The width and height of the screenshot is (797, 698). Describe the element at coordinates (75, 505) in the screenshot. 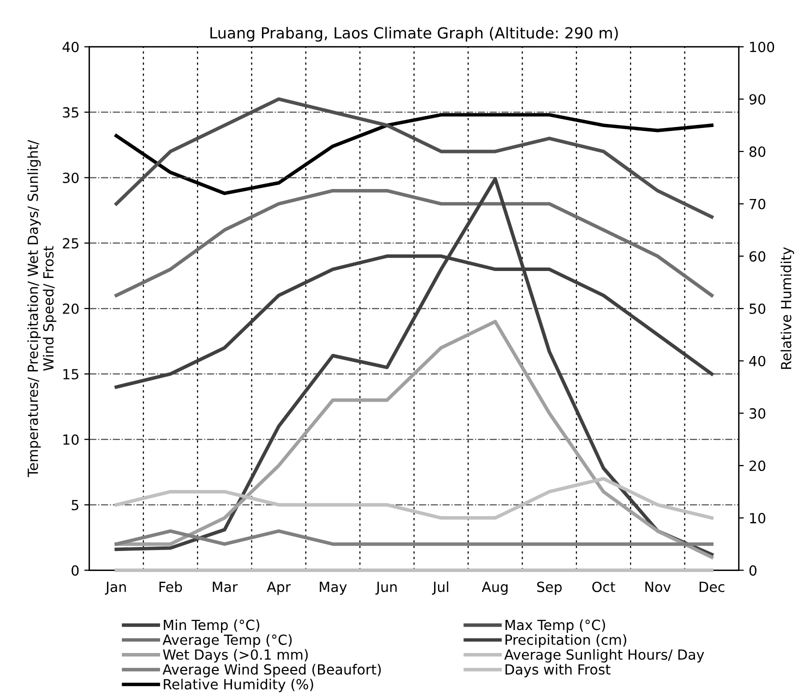

I see `y-tick-label: 5` at that location.